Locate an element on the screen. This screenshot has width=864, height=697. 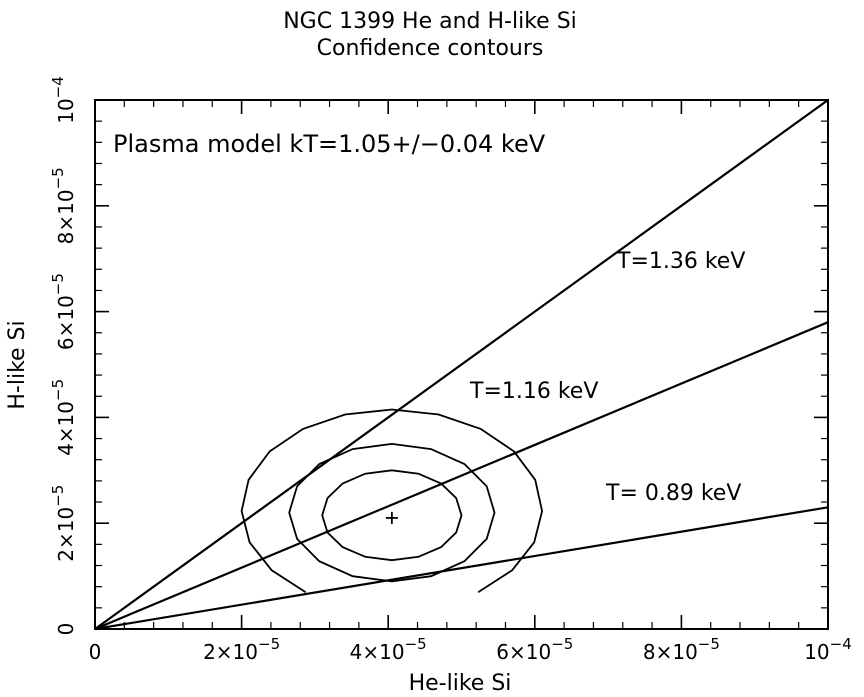
x-tick-label: 2×10⁻⁵ is located at coordinates (241, 649).